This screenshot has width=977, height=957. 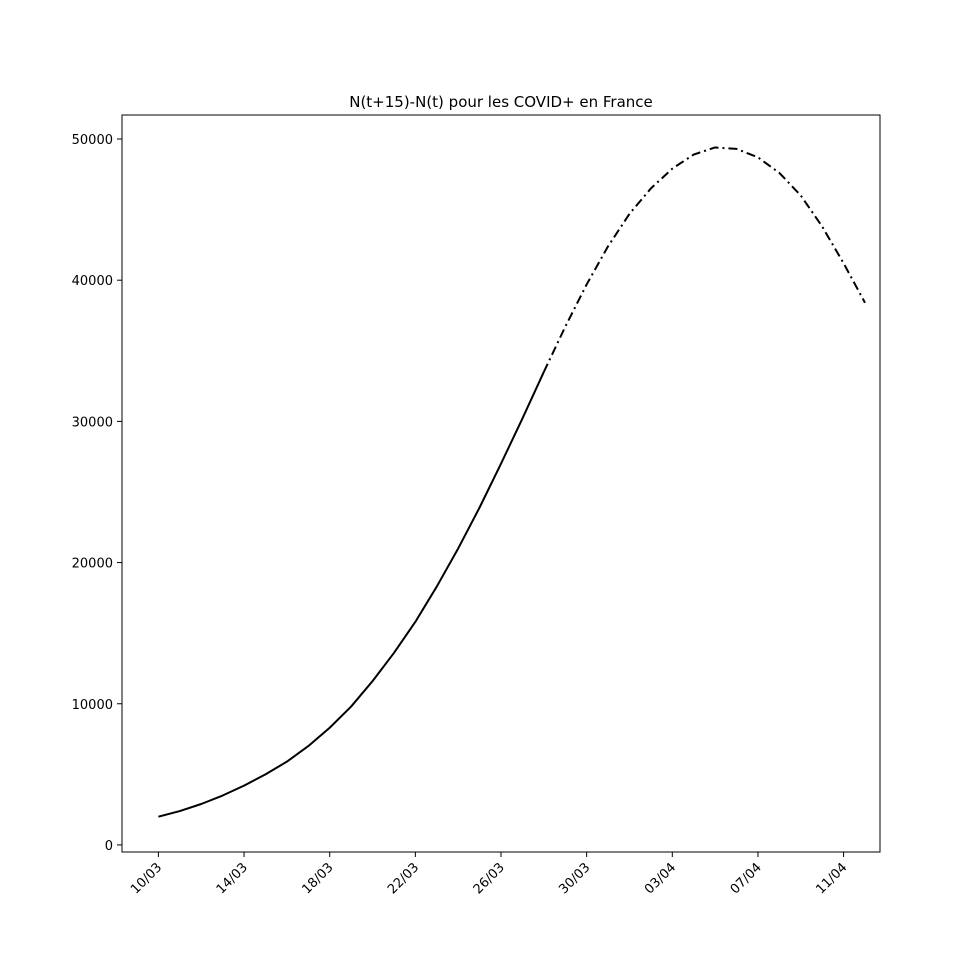 What do you see at coordinates (704, 259) in the screenshot?
I see `series-line-projected` at bounding box center [704, 259].